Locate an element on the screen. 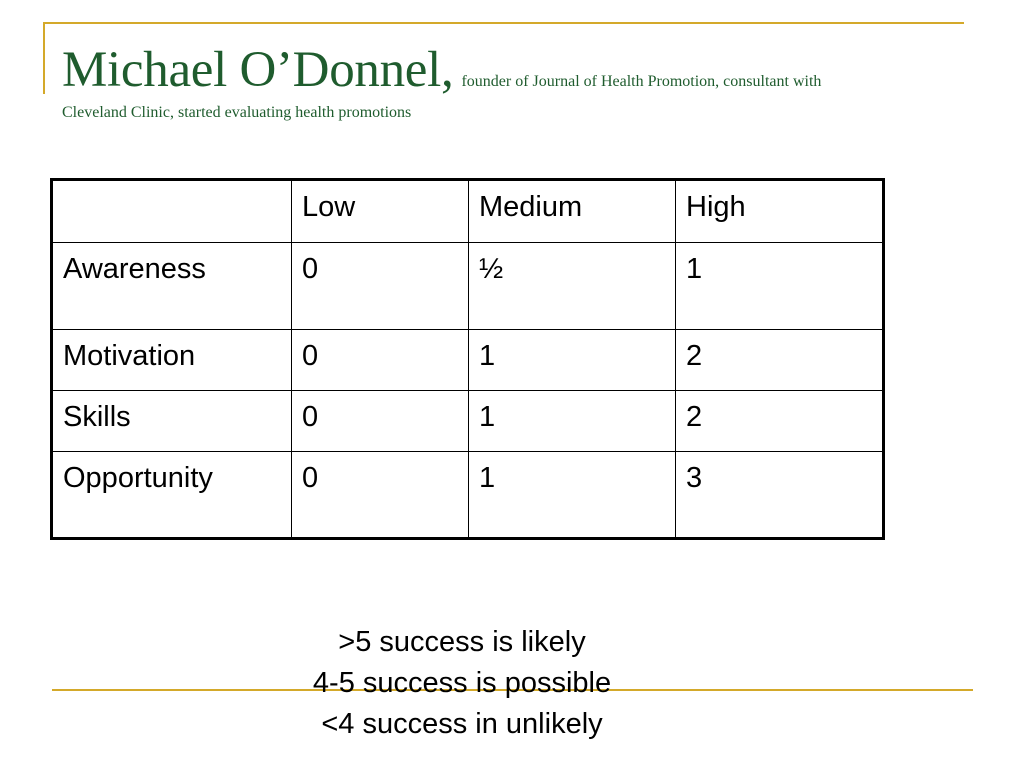 The image size is (1024, 768). legend-line-likely: >5 success is likely is located at coordinates (462, 642).